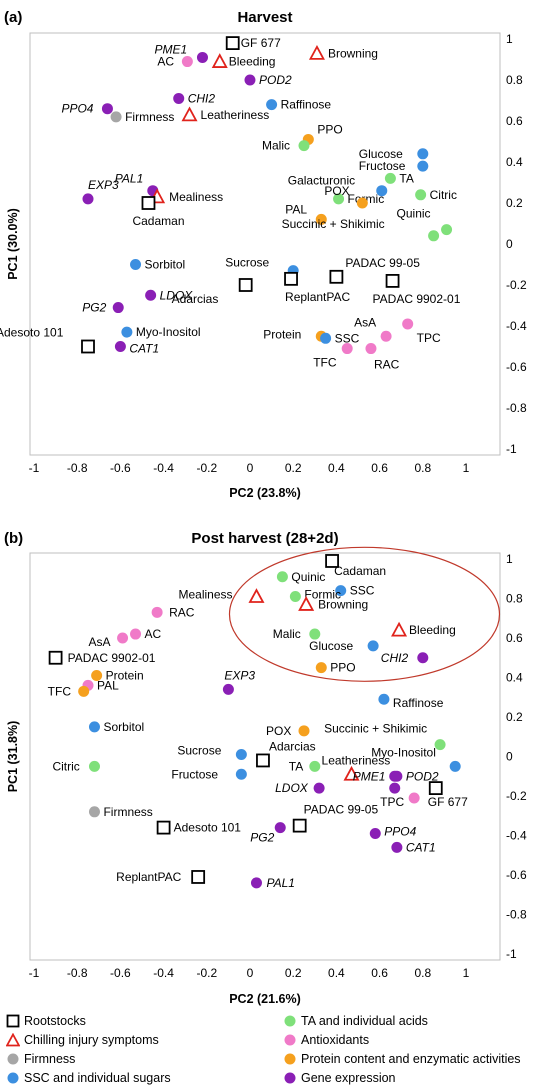  I want to click on legend-label: Firmness, so click(50, 1059).